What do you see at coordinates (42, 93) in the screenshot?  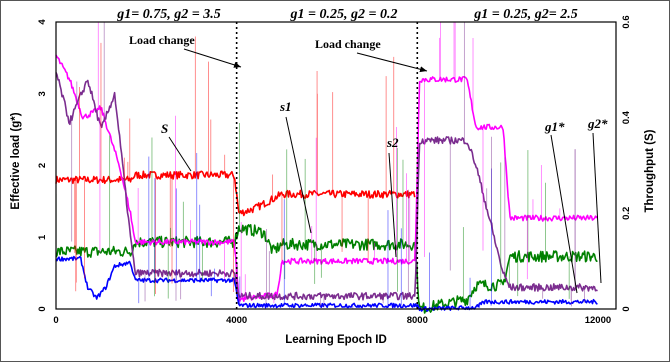 I see `y-left-tick-label: 3` at bounding box center [42, 93].